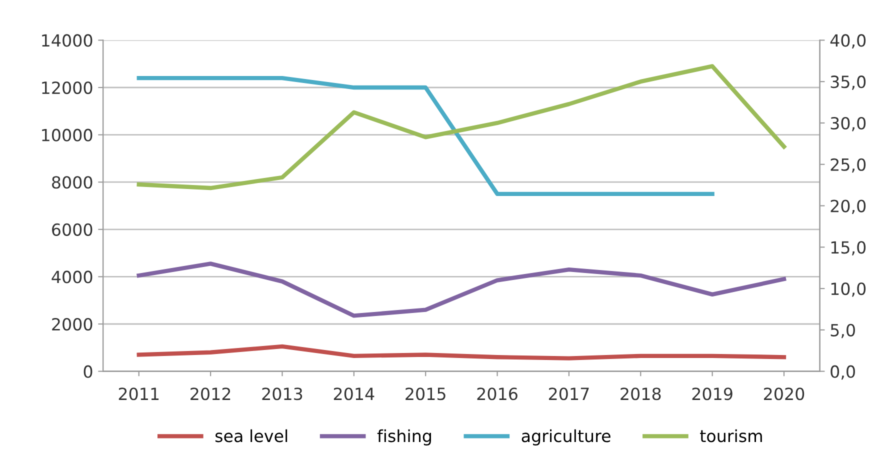 The width and height of the screenshot is (896, 473). Describe the element at coordinates (72, 277) in the screenshot. I see `y-tick-label: 4000` at that location.